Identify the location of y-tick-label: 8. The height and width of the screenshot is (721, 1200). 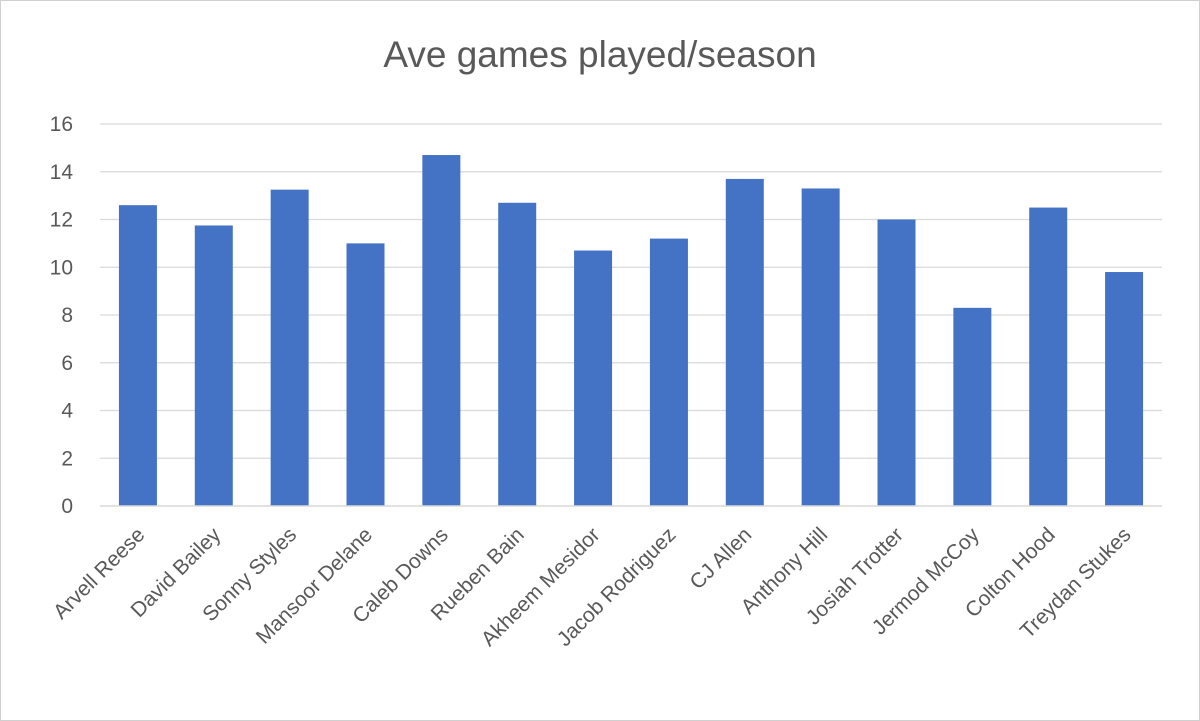
(67, 315).